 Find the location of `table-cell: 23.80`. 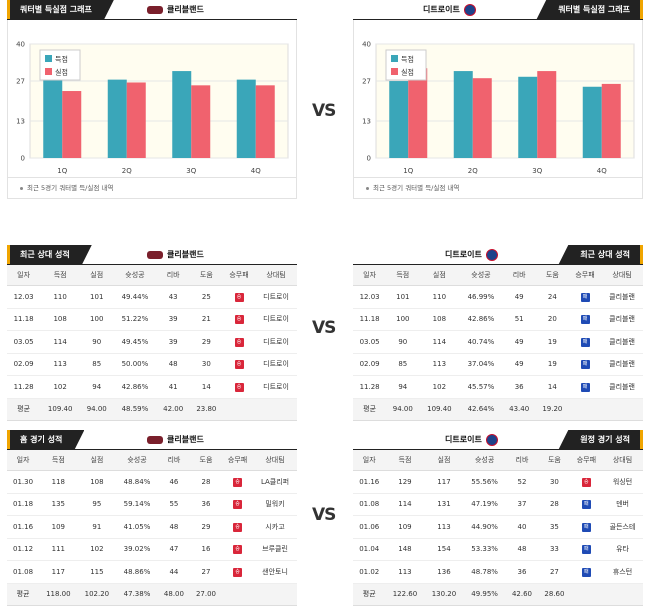

table-cell: 23.80 is located at coordinates (206, 409).